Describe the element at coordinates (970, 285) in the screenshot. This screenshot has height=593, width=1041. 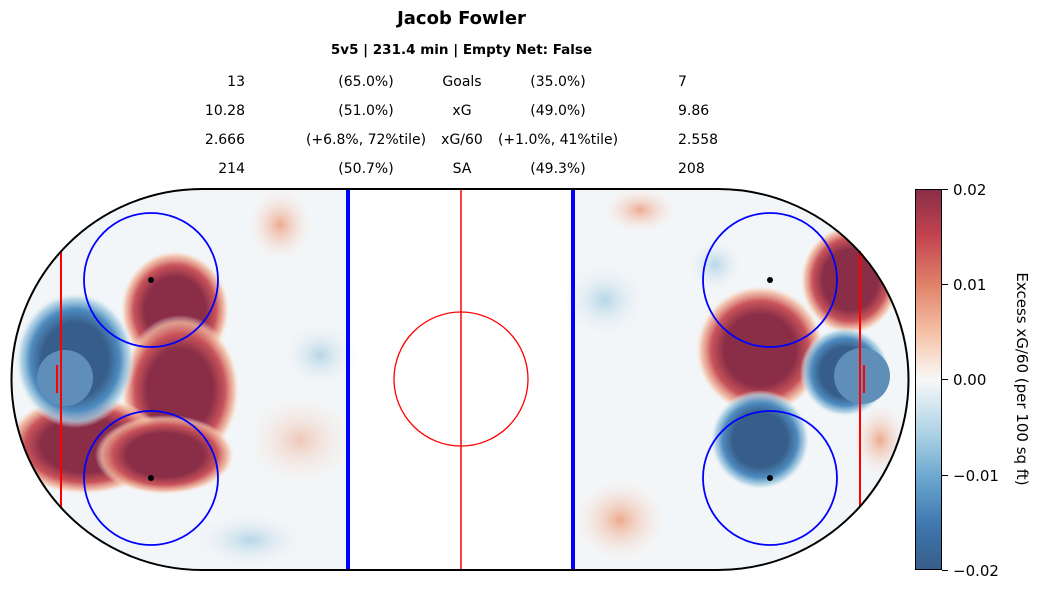
I see `colorbar-tick-label: 0.01` at that location.